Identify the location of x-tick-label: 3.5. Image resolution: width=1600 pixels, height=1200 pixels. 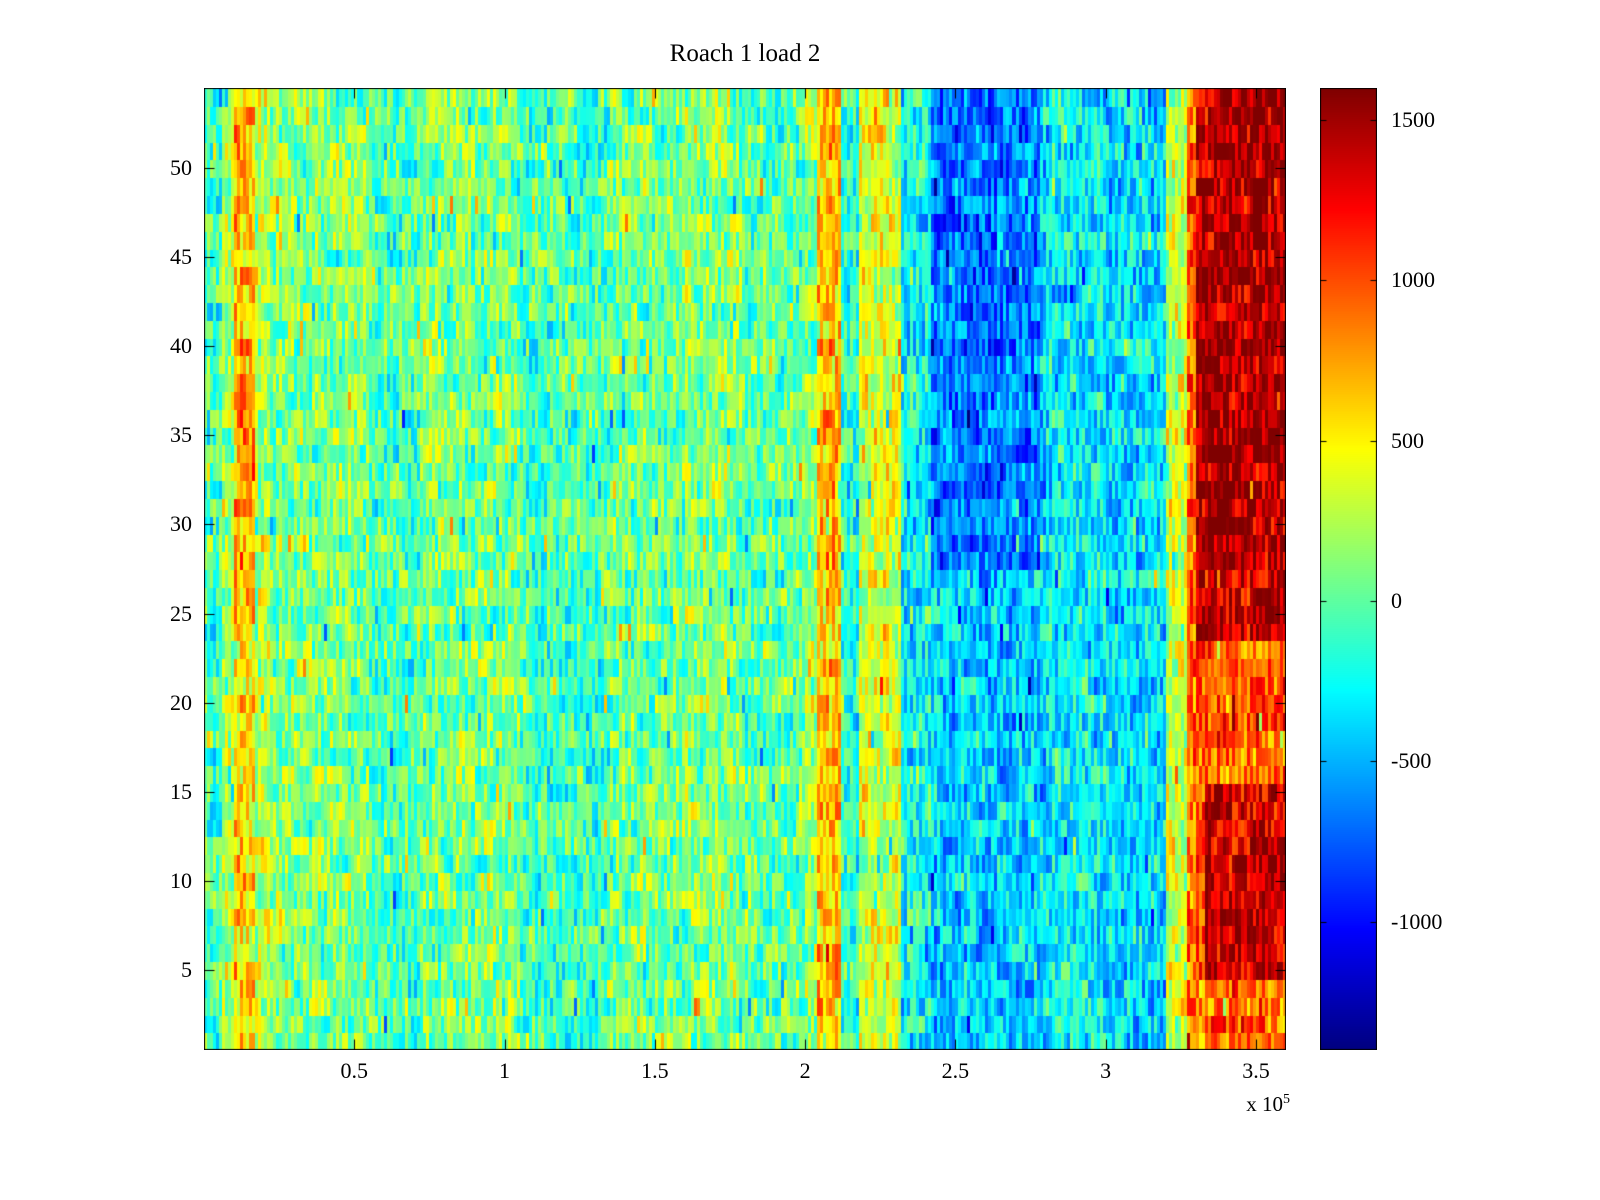
(1256, 1070).